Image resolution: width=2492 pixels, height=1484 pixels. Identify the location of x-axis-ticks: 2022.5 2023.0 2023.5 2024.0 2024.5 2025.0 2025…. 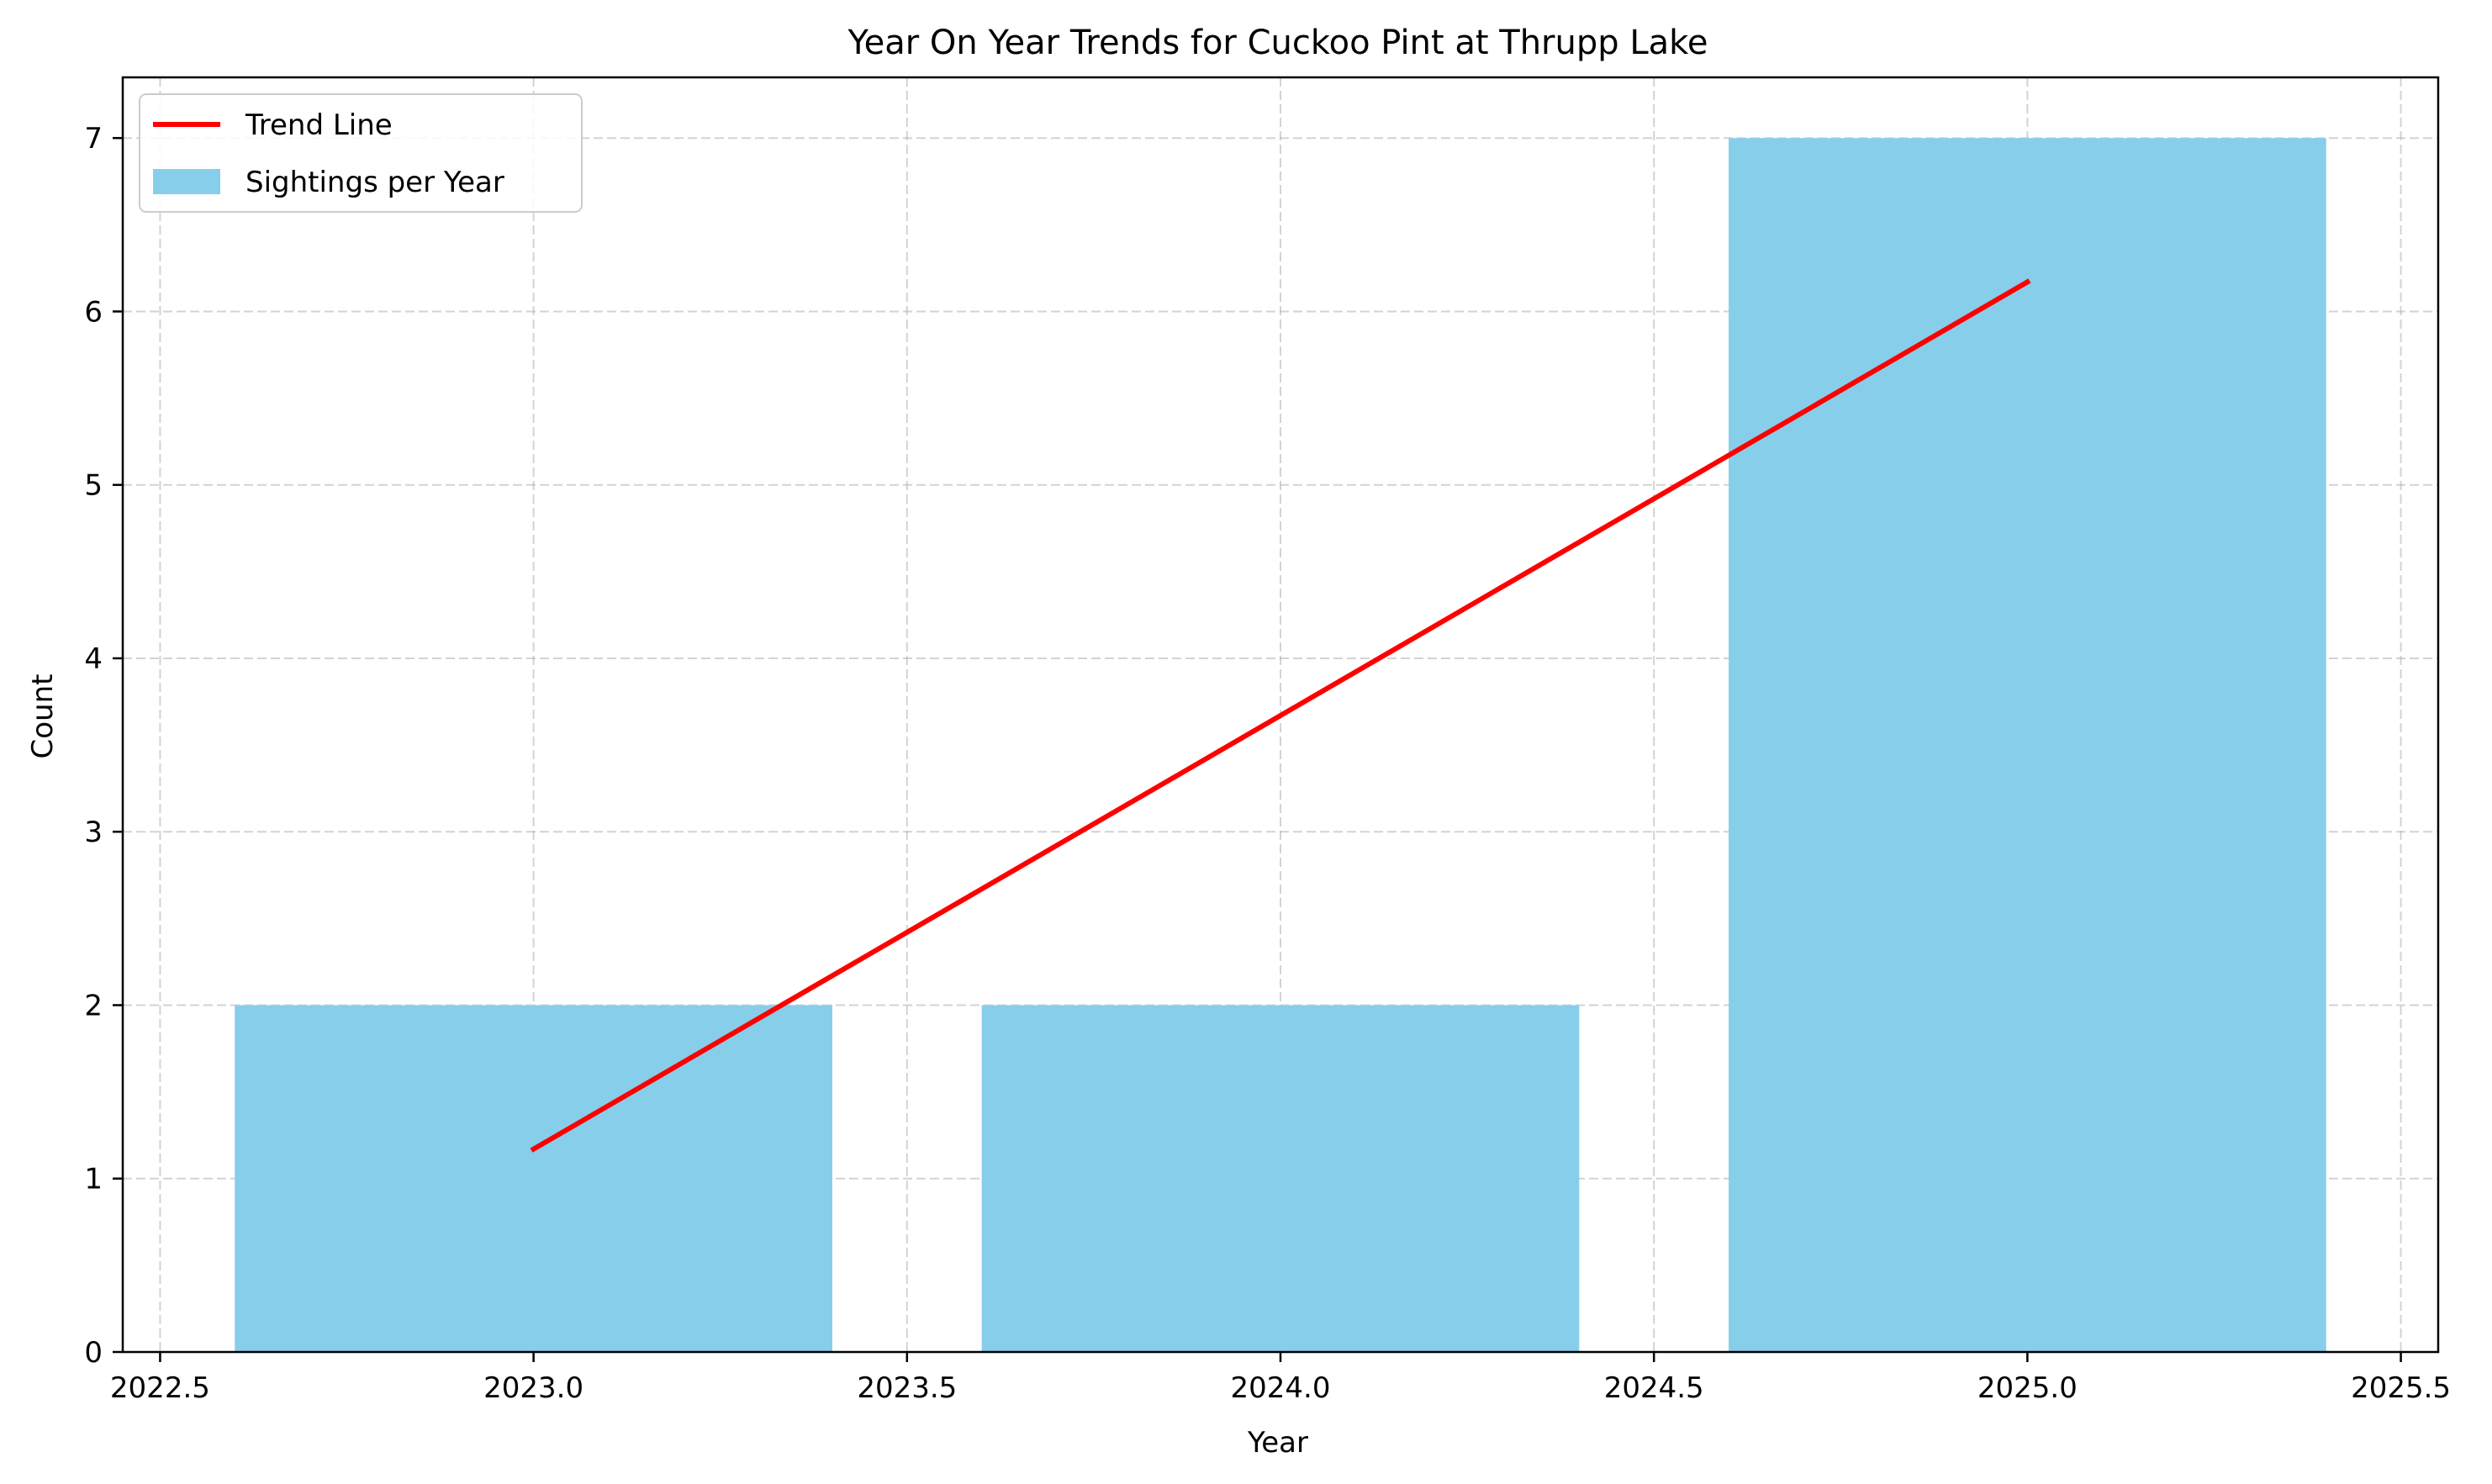
(1280, 1378).